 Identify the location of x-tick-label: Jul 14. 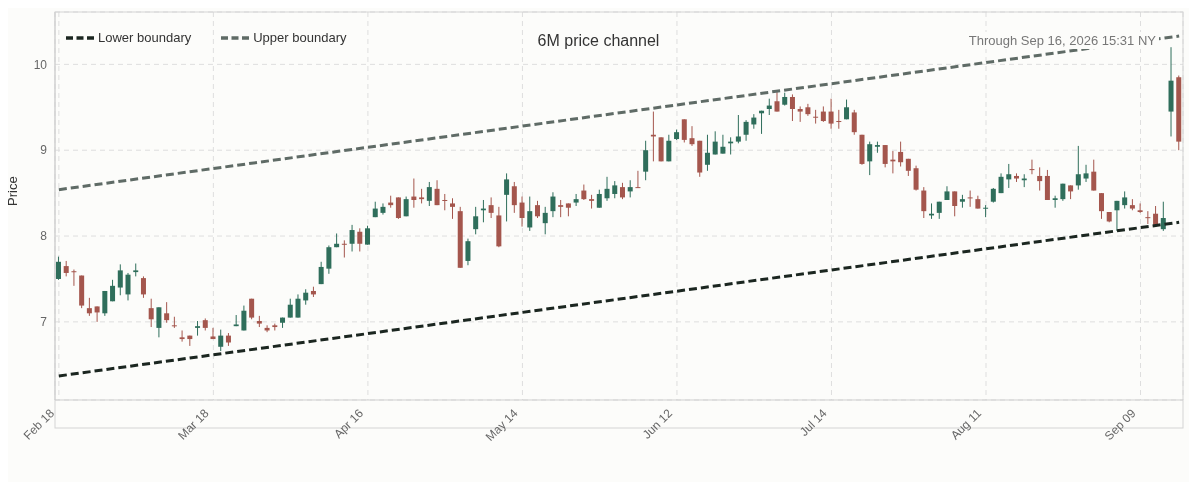
(813, 422).